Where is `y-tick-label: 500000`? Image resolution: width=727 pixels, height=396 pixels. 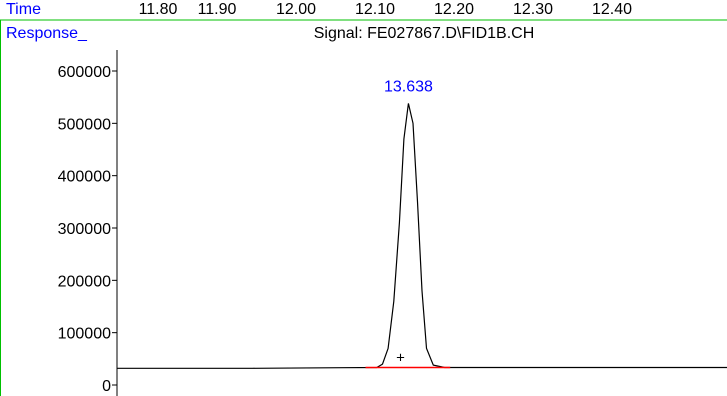 y-tick-label: 500000 is located at coordinates (84, 124).